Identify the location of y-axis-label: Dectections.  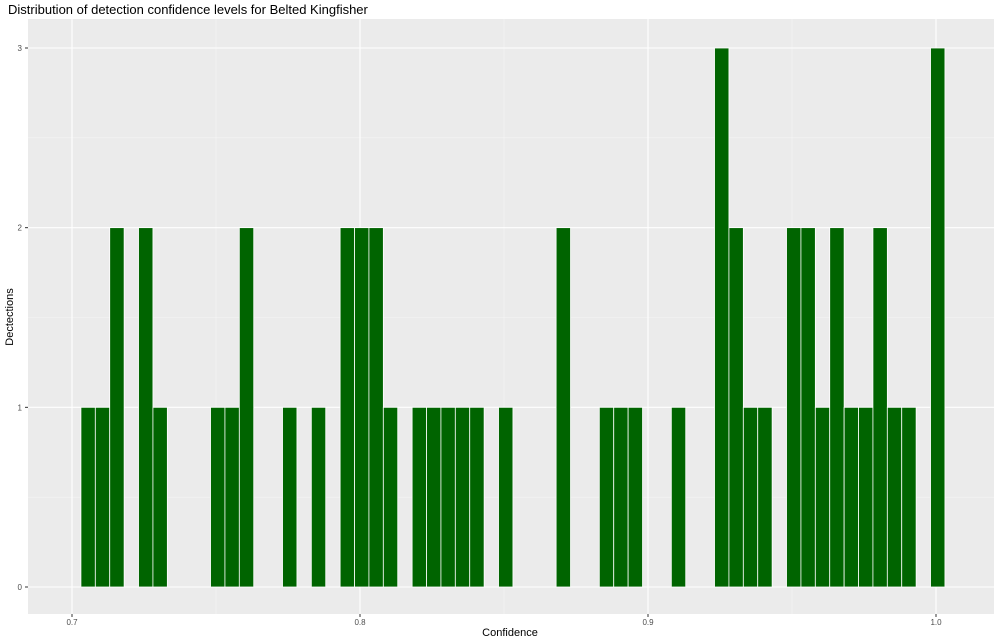
(10, 317).